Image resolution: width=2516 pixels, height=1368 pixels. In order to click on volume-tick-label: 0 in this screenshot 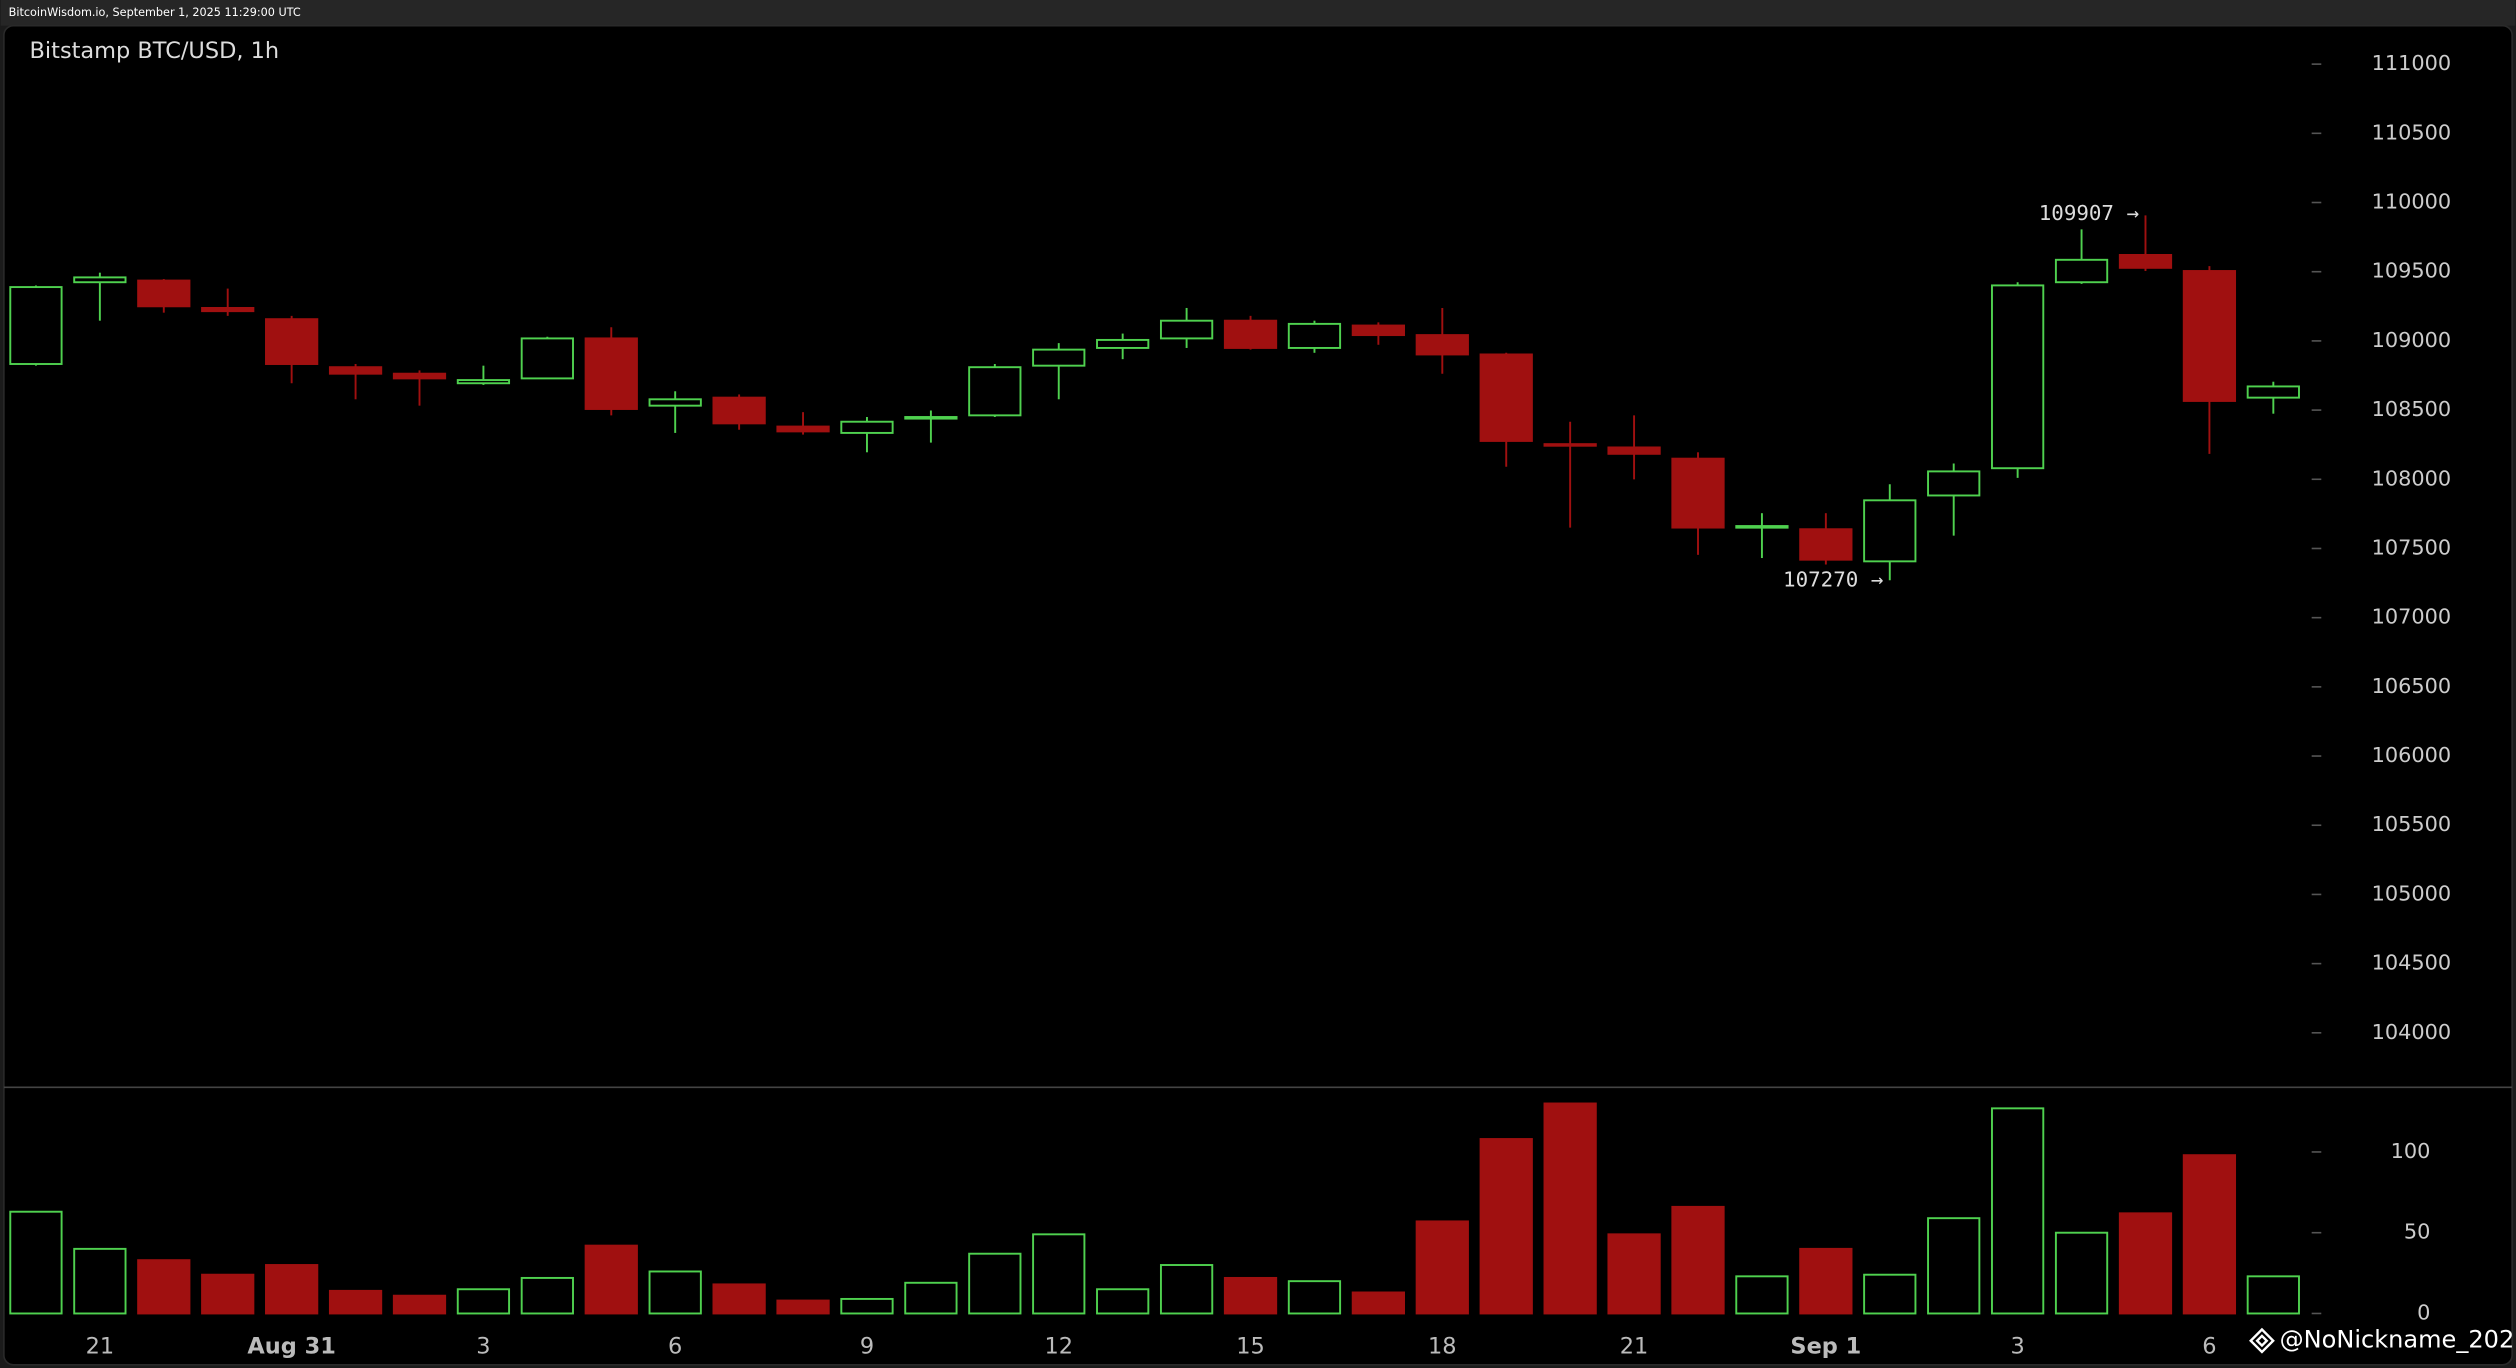, I will do `click(2423, 1312)`.